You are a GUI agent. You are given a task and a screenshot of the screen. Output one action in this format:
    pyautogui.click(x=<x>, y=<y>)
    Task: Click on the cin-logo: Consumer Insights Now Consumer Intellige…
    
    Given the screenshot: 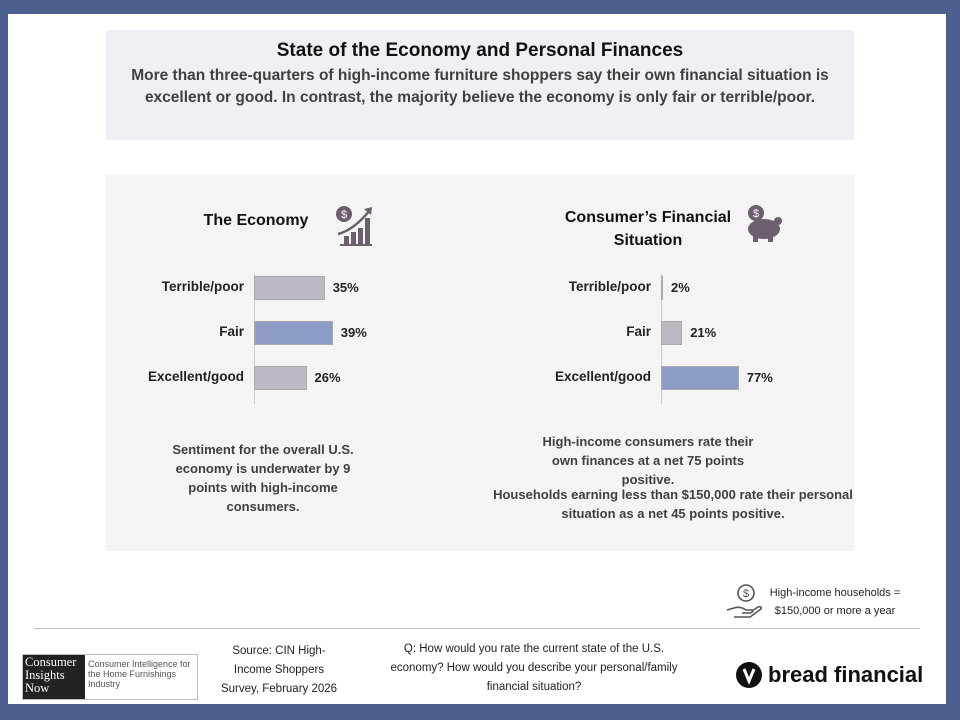 What is the action you would take?
    pyautogui.click(x=110, y=677)
    